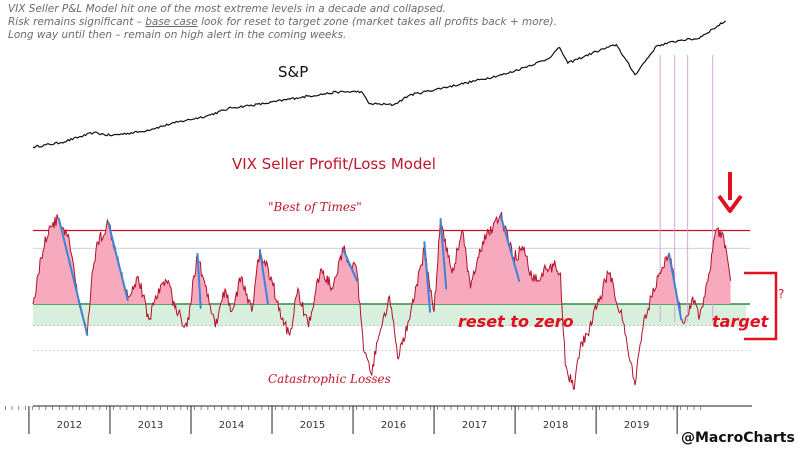  I want to click on x-tick-label: 2016, so click(393, 425).